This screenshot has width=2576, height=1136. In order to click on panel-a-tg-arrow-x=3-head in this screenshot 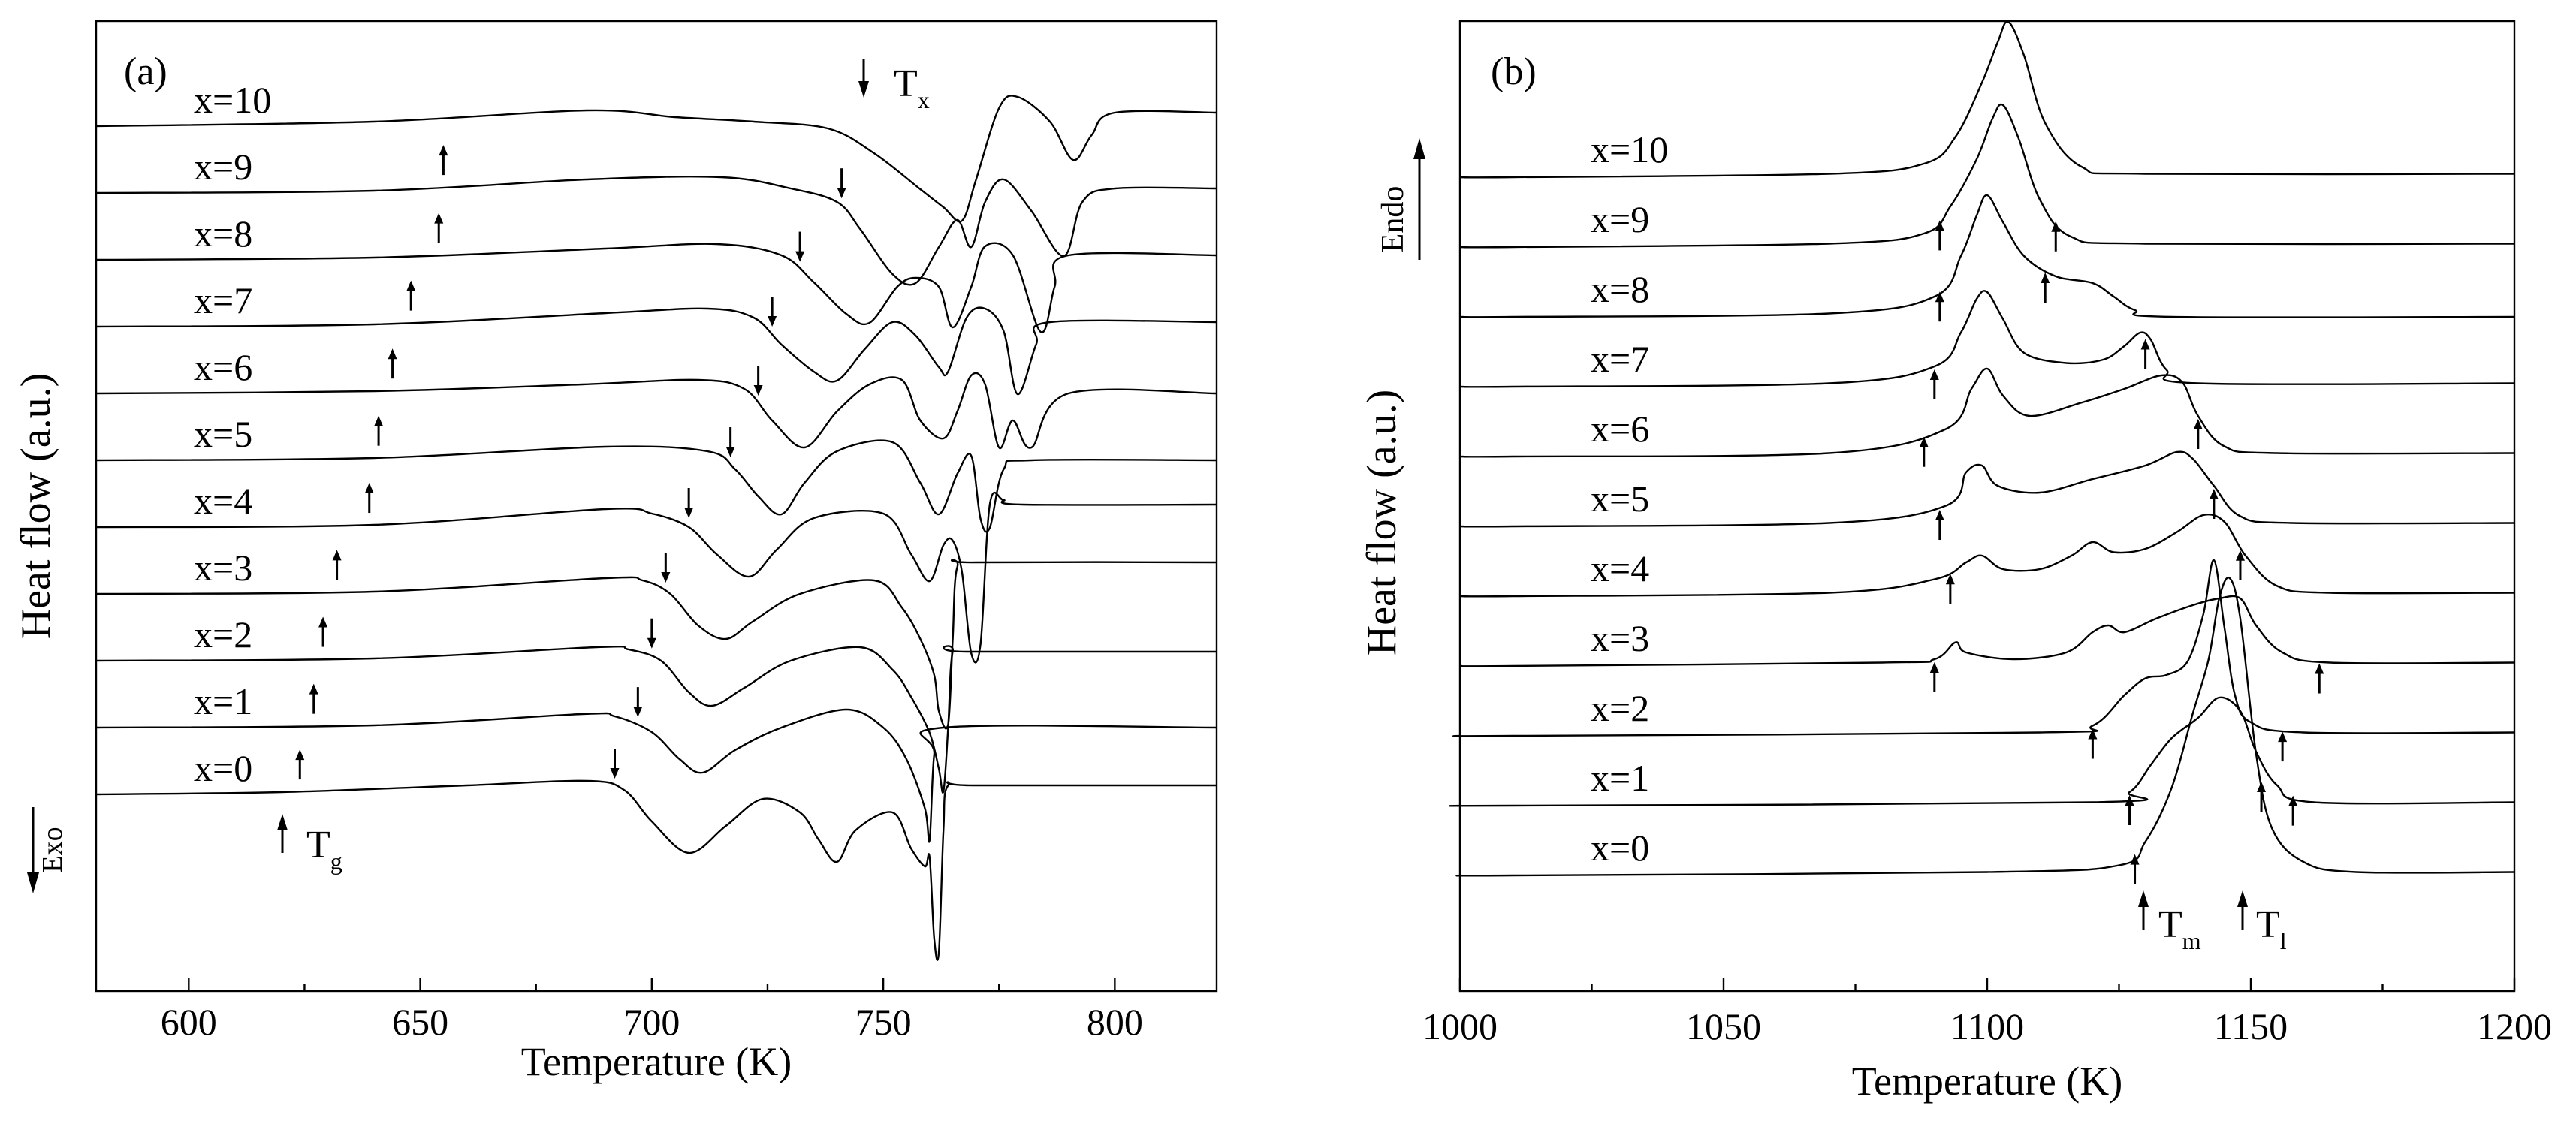, I will do `click(337, 555)`.